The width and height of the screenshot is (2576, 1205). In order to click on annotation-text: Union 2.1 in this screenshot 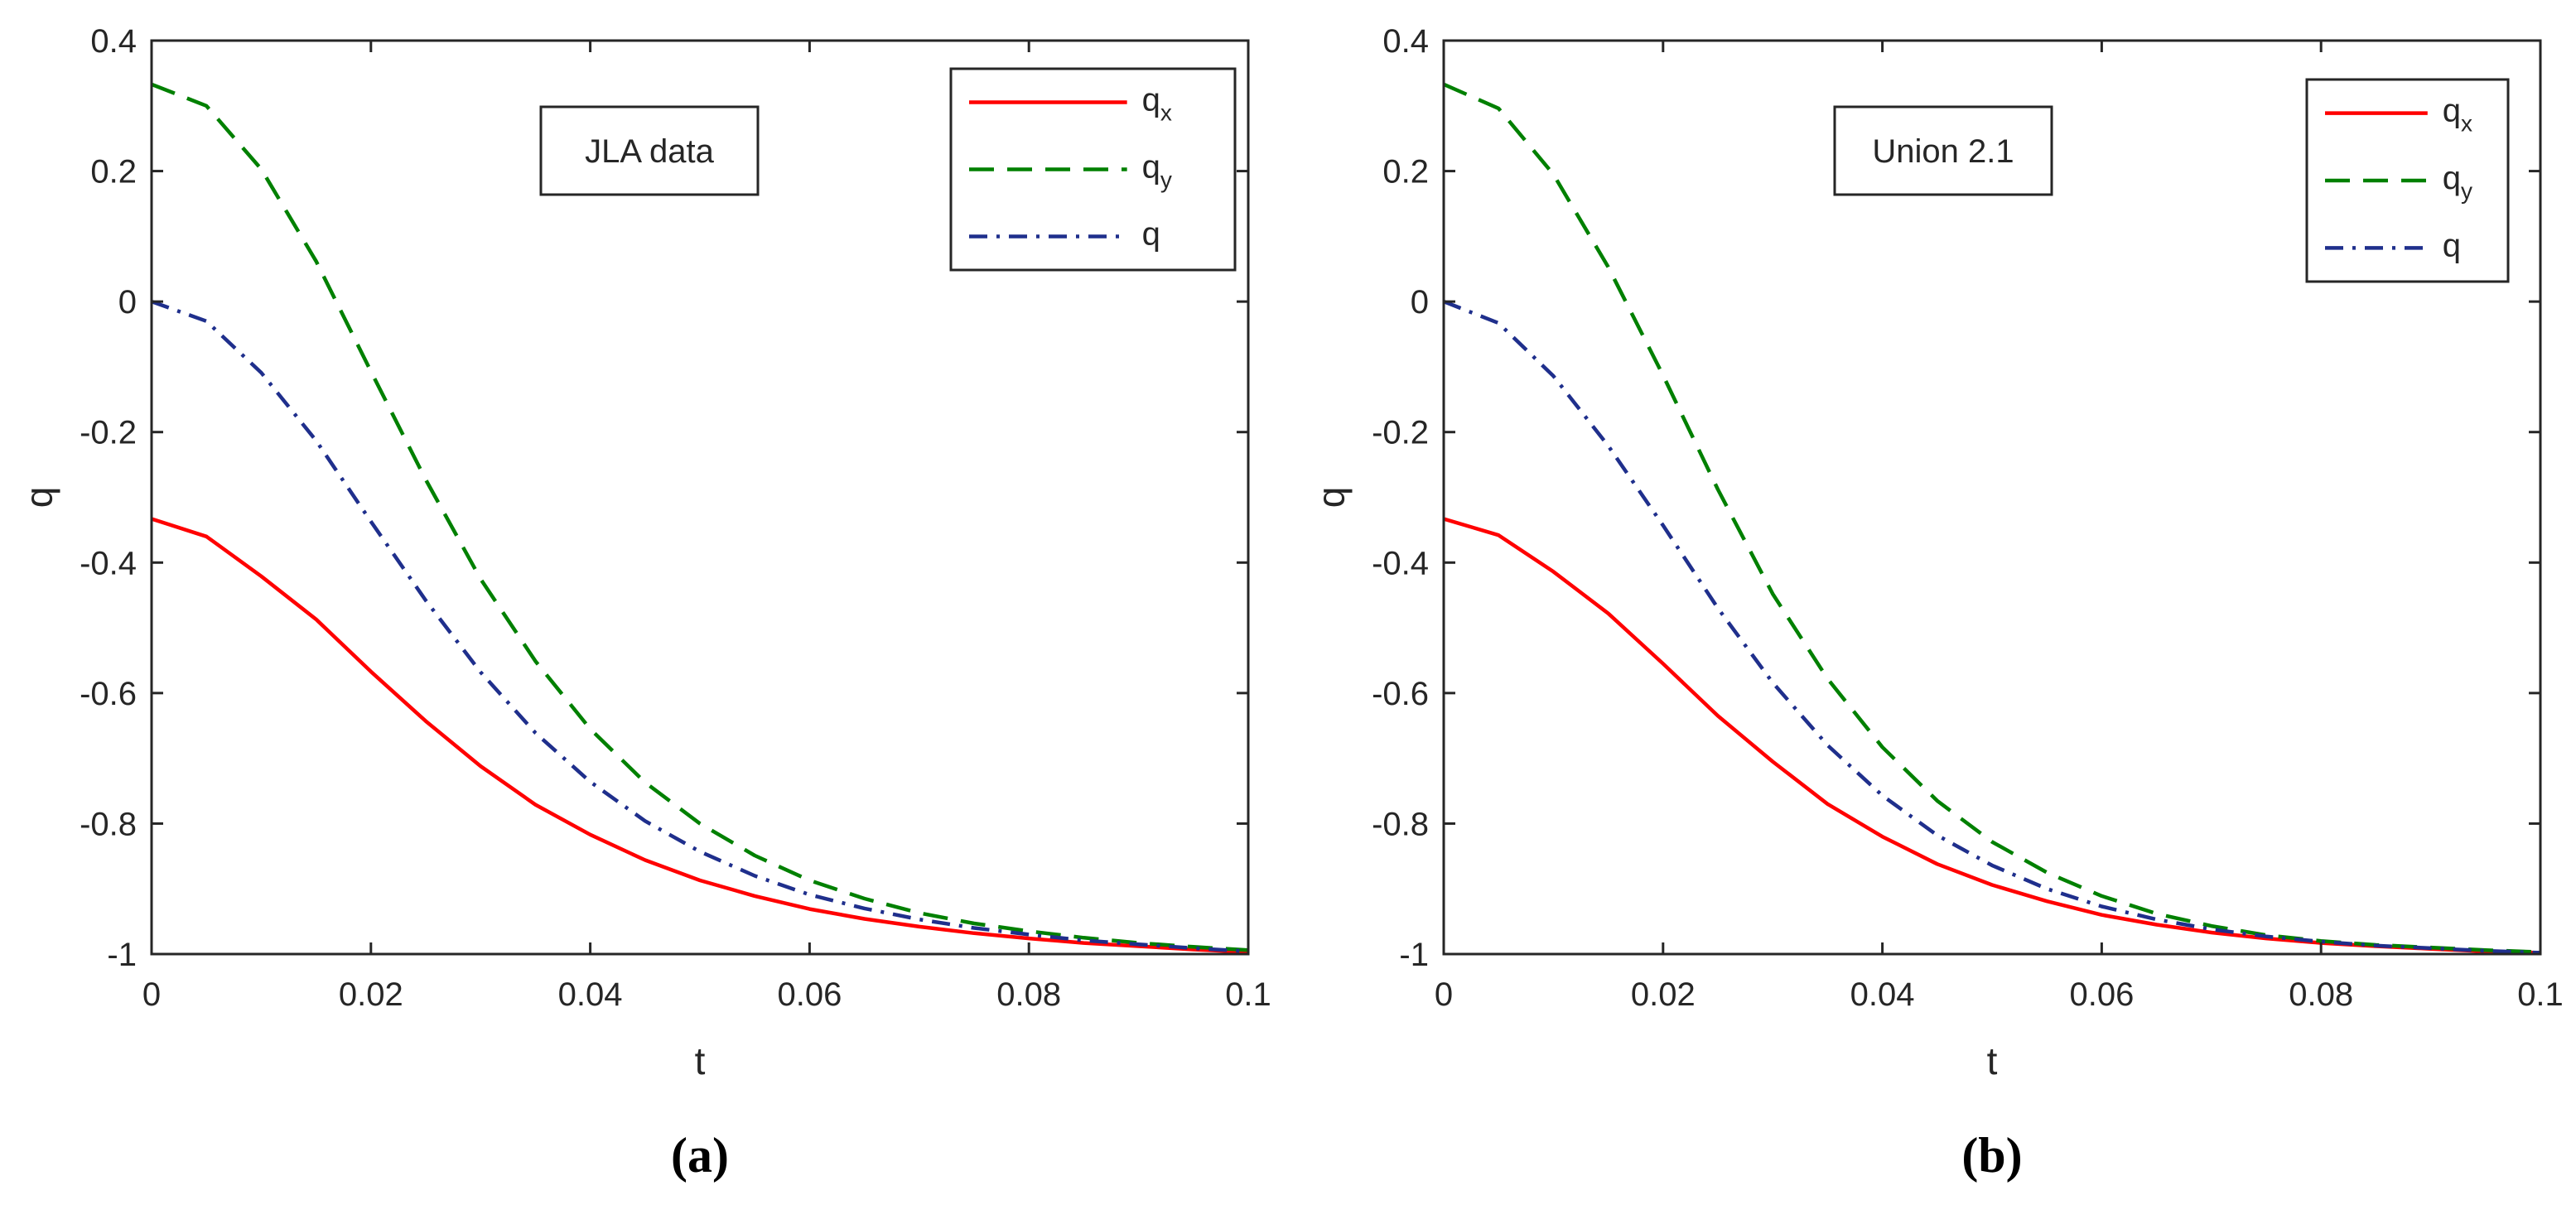, I will do `click(1943, 151)`.